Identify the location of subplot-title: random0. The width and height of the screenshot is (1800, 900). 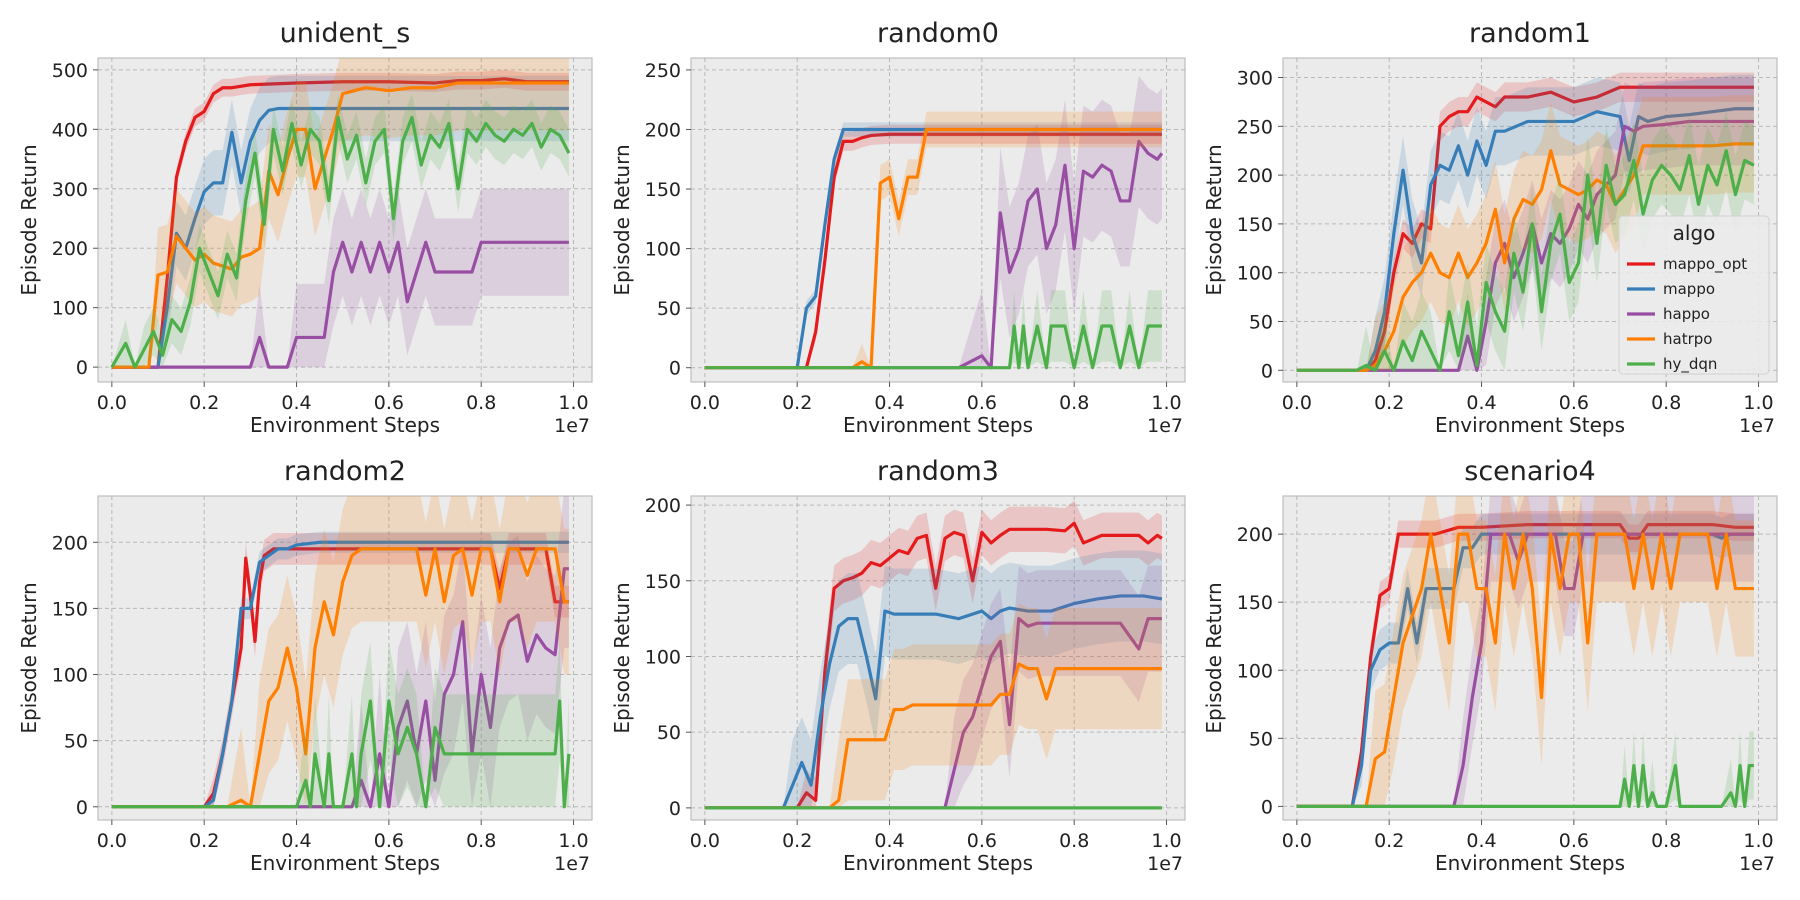
(938, 33).